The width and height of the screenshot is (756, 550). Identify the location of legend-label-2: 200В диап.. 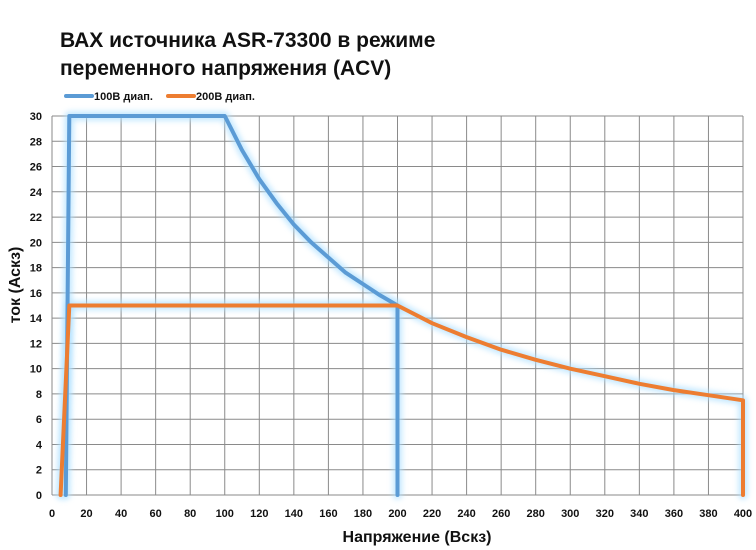
(225, 97).